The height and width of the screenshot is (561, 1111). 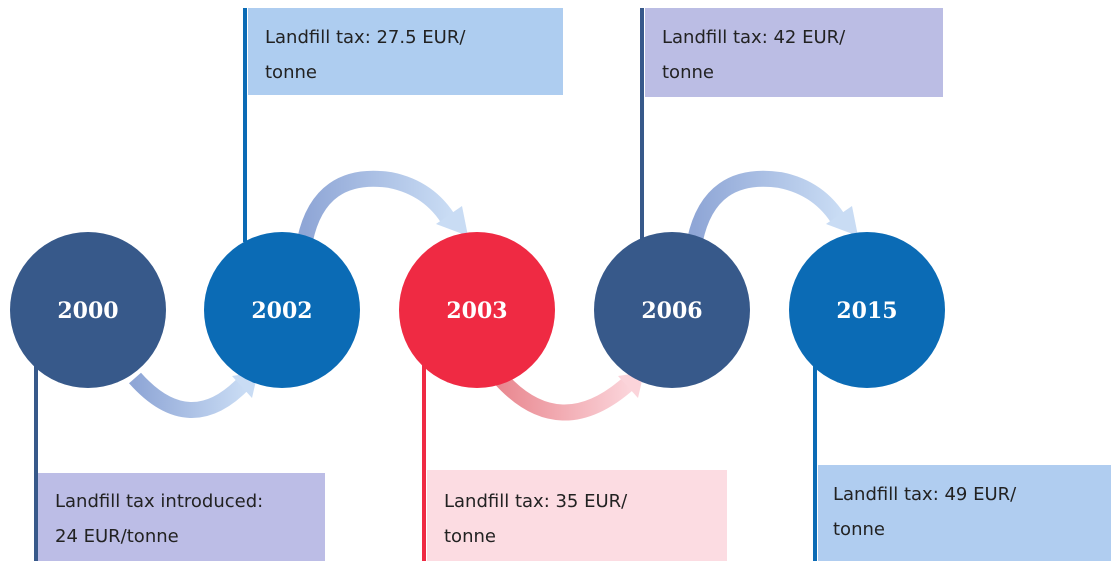 What do you see at coordinates (159, 501) in the screenshot?
I see `label-line: Landfill tax introduced:` at bounding box center [159, 501].